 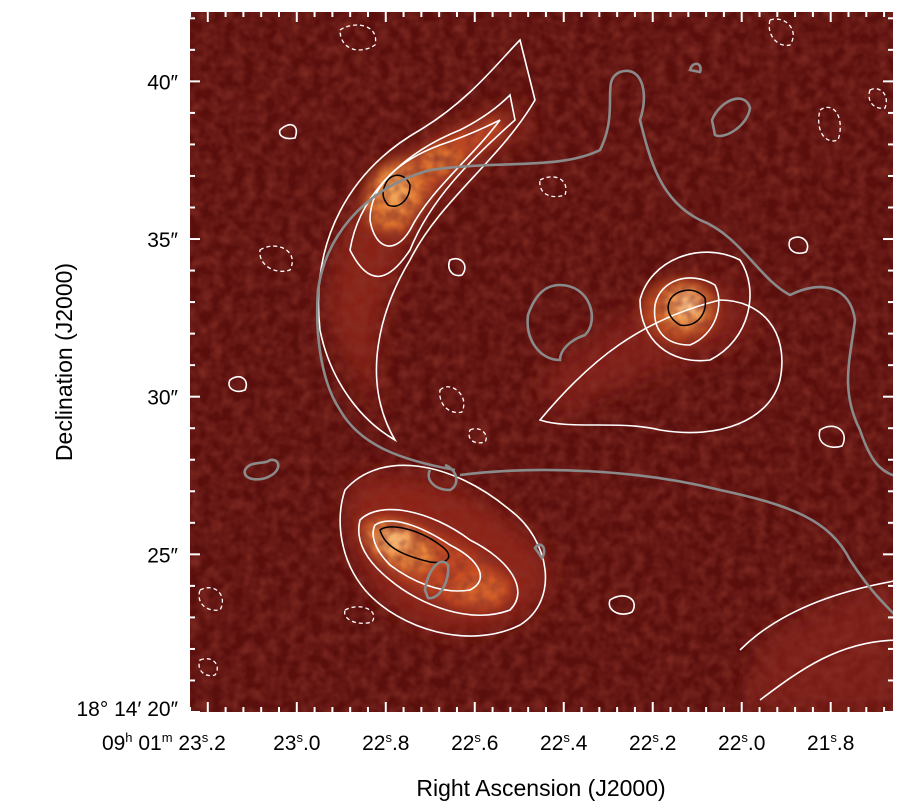 I want to click on y-tick-label: 35″, so click(x=162, y=240).